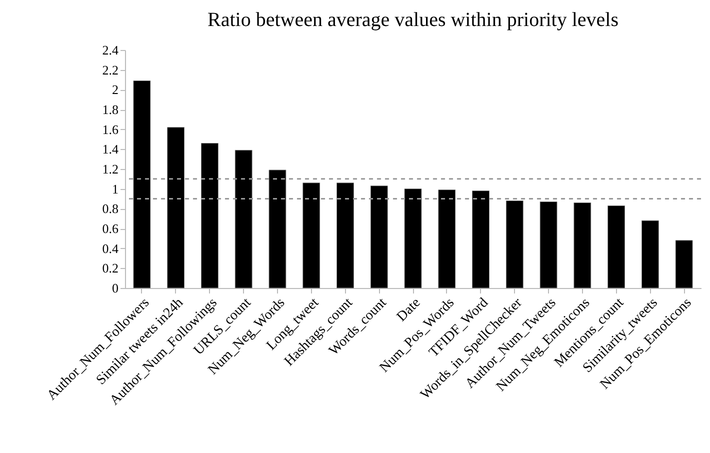 This screenshot has width=710, height=453. I want to click on y-tick-label: 1.2, so click(110, 169).